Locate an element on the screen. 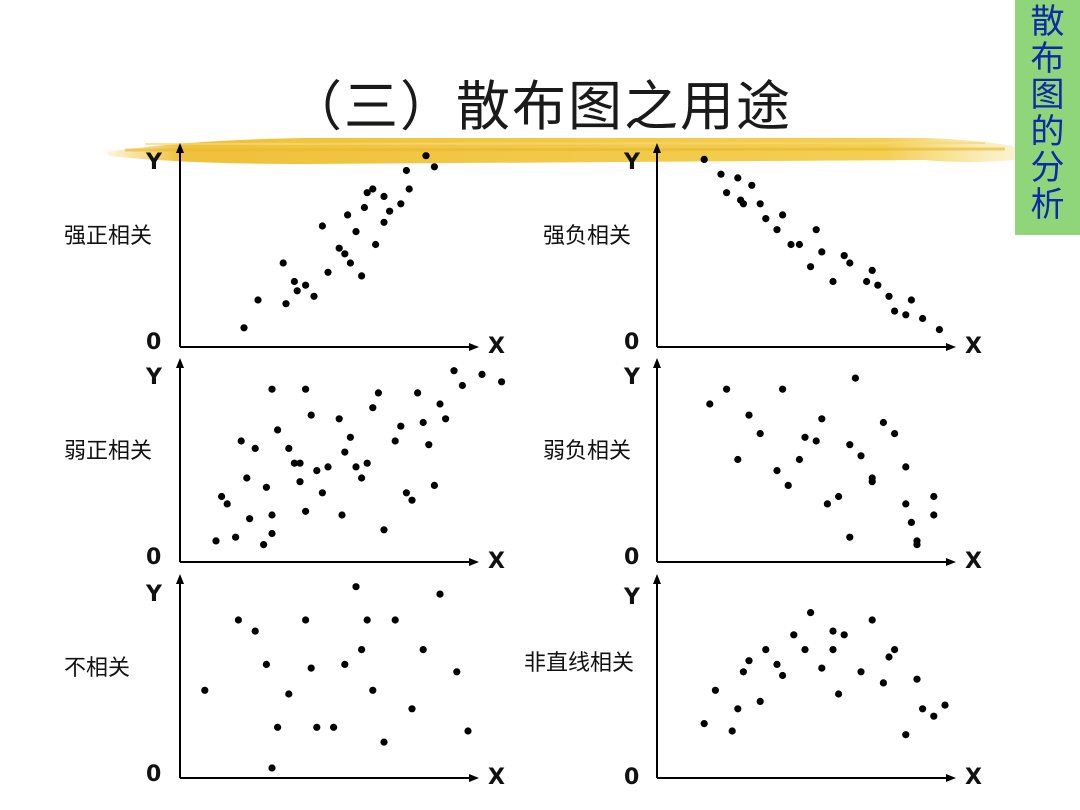  series-title: 不相关 is located at coordinates (97, 668).